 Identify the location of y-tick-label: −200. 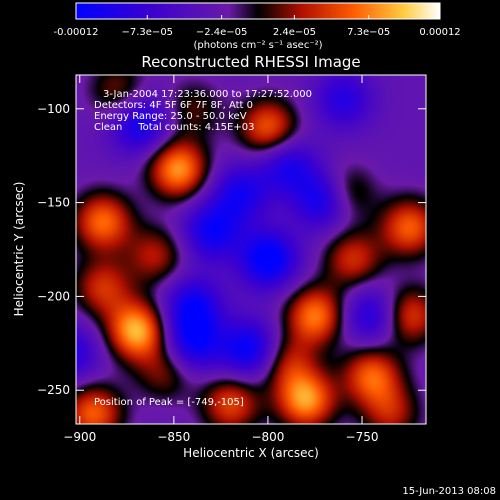
(53, 296).